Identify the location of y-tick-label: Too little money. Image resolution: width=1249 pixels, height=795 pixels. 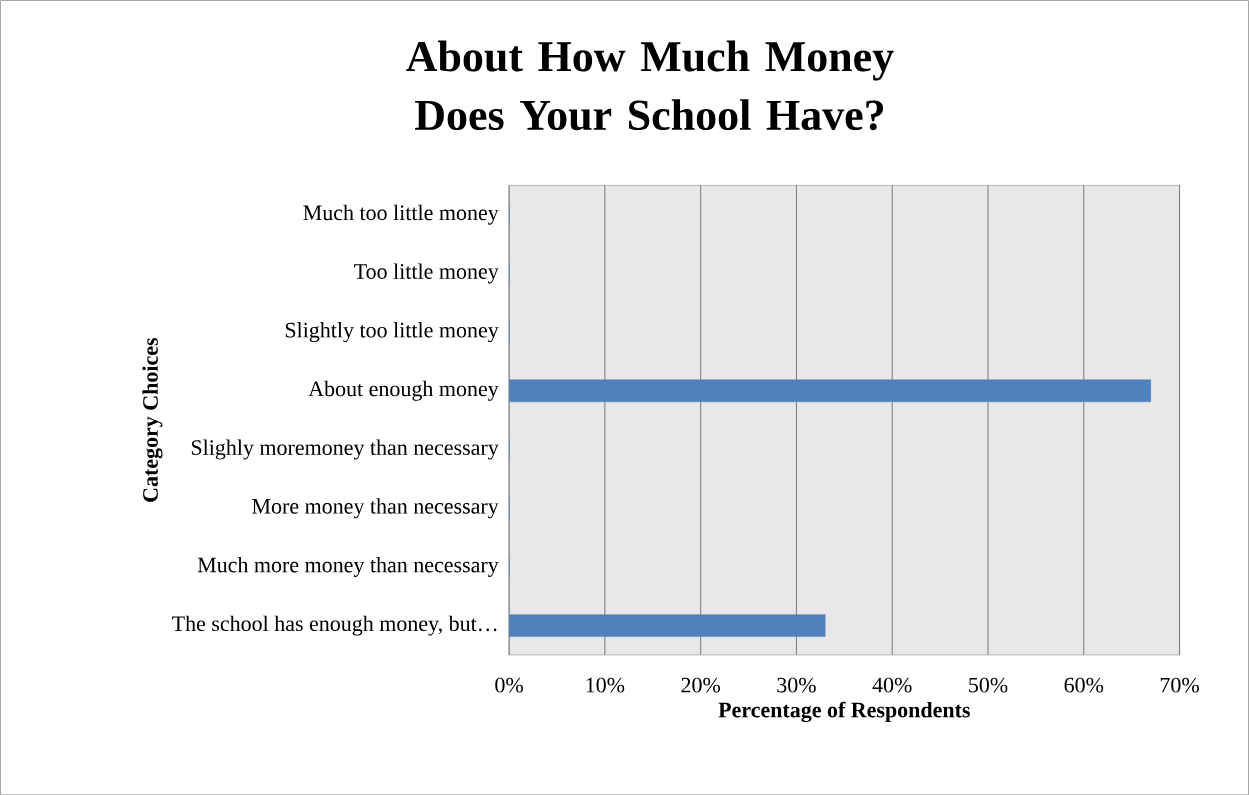
(426, 273).